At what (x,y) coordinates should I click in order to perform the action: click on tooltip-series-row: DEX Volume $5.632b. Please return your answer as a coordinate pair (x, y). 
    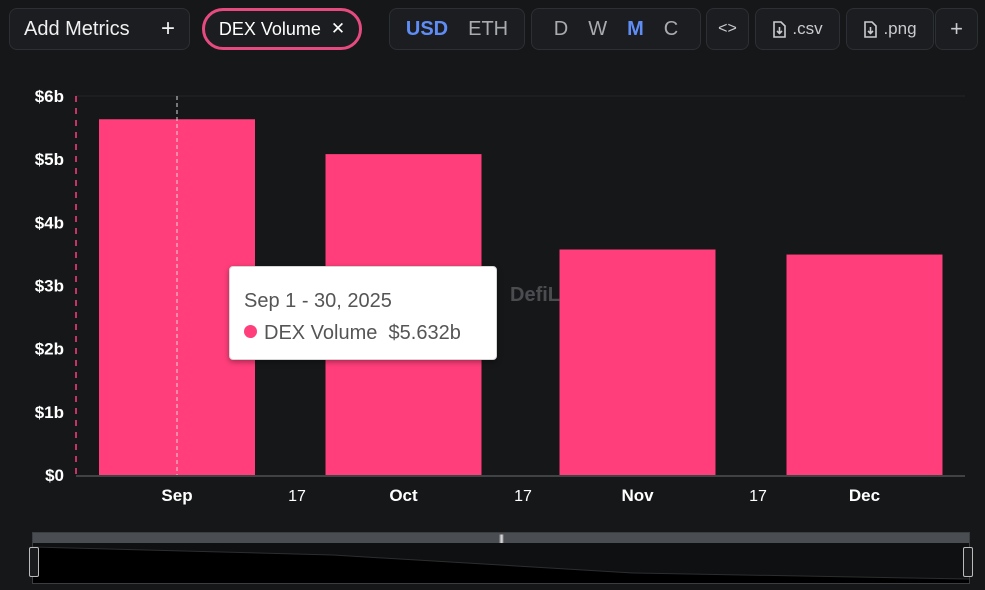
    Looking at the image, I should click on (363, 333).